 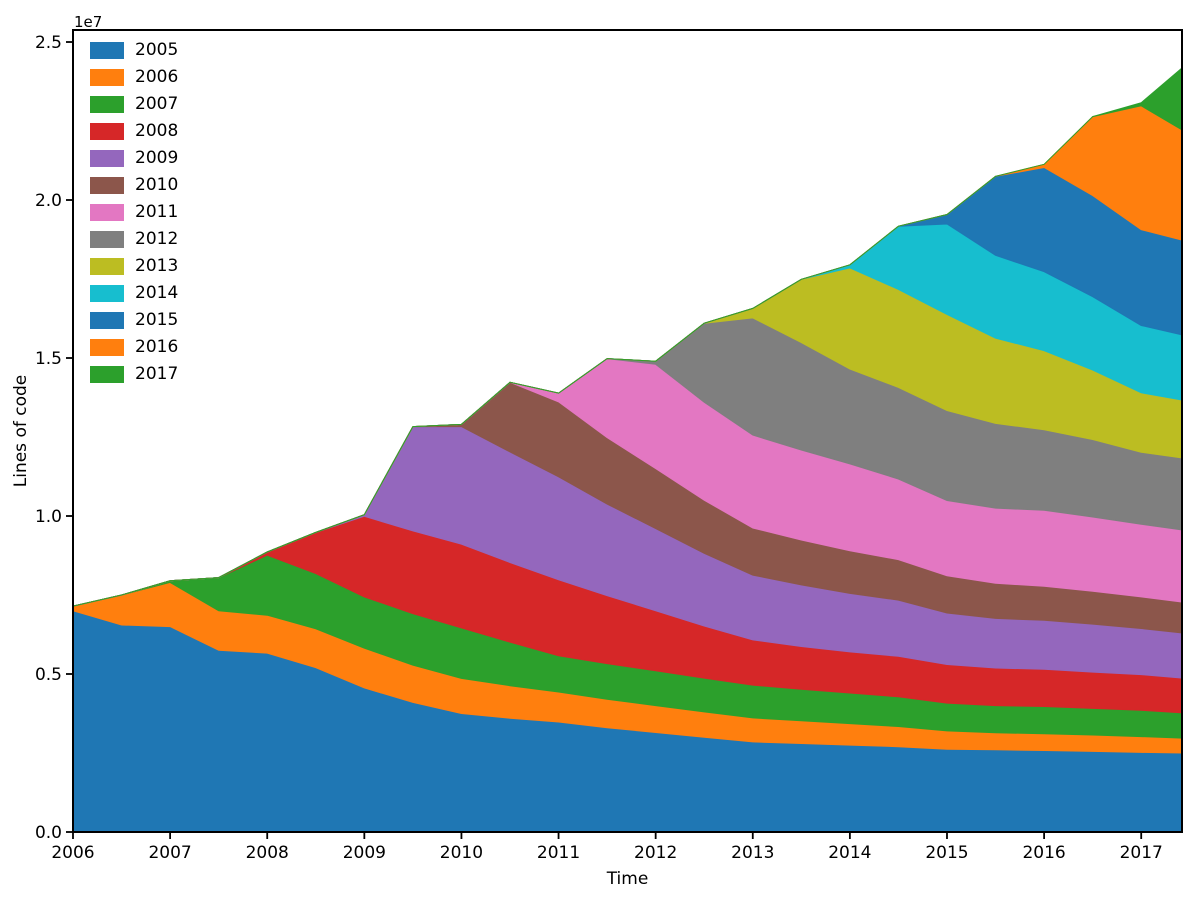 What do you see at coordinates (157, 374) in the screenshot?
I see `legend-label: 2017` at bounding box center [157, 374].